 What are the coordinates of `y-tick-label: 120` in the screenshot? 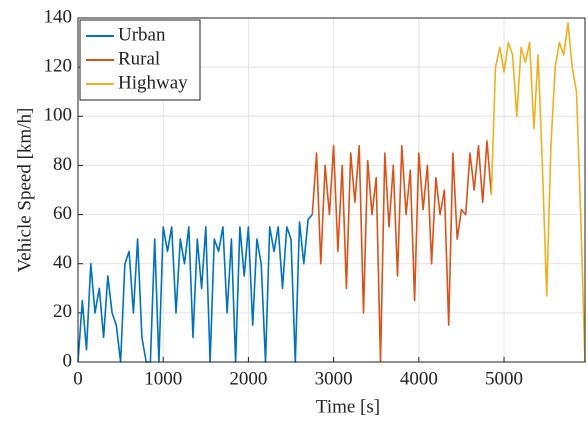 It's located at (58, 66).